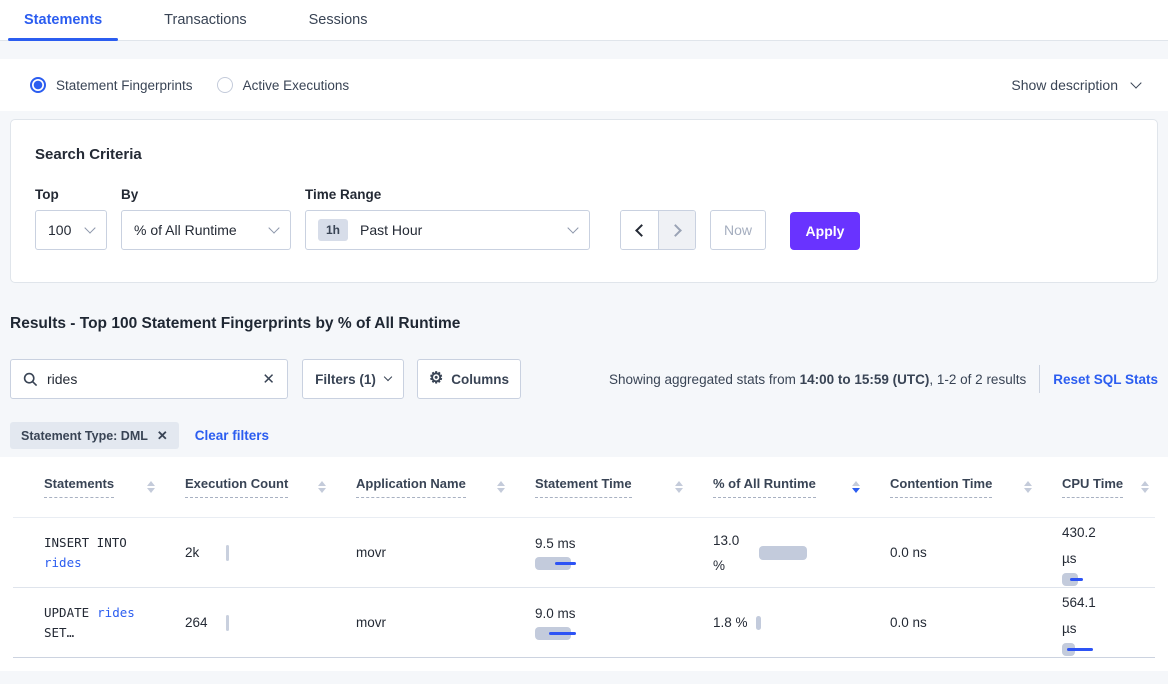 The image size is (1168, 684). Describe the element at coordinates (411, 487) in the screenshot. I see `column-label: Application Name` at that location.